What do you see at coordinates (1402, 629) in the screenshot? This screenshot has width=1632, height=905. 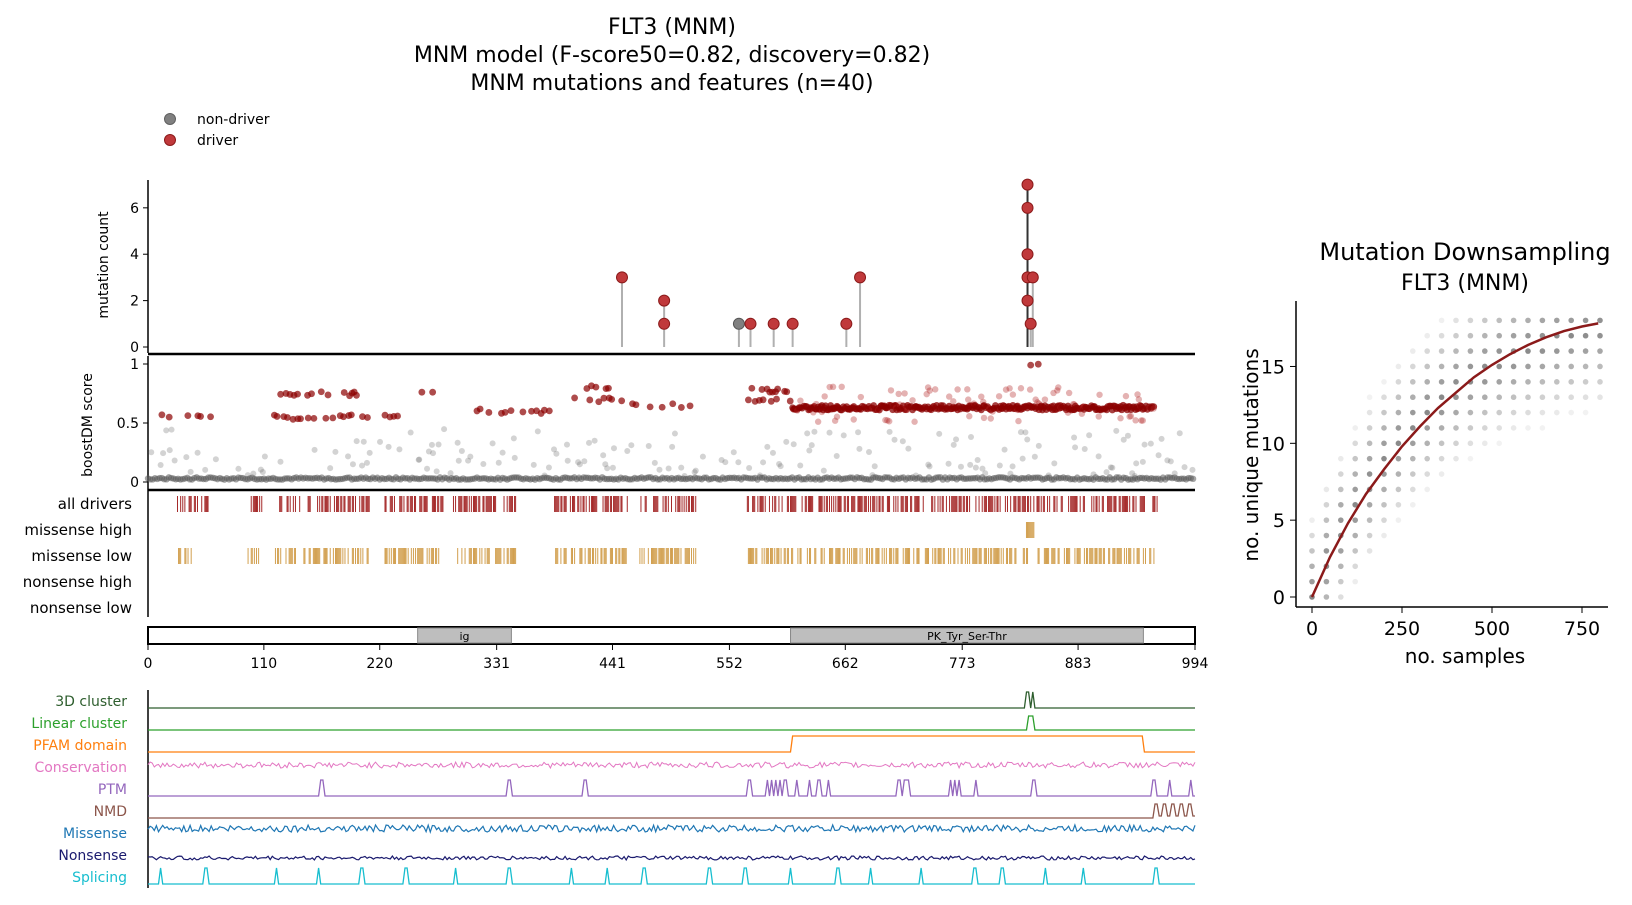 I see `x-tick-label: 250` at bounding box center [1402, 629].